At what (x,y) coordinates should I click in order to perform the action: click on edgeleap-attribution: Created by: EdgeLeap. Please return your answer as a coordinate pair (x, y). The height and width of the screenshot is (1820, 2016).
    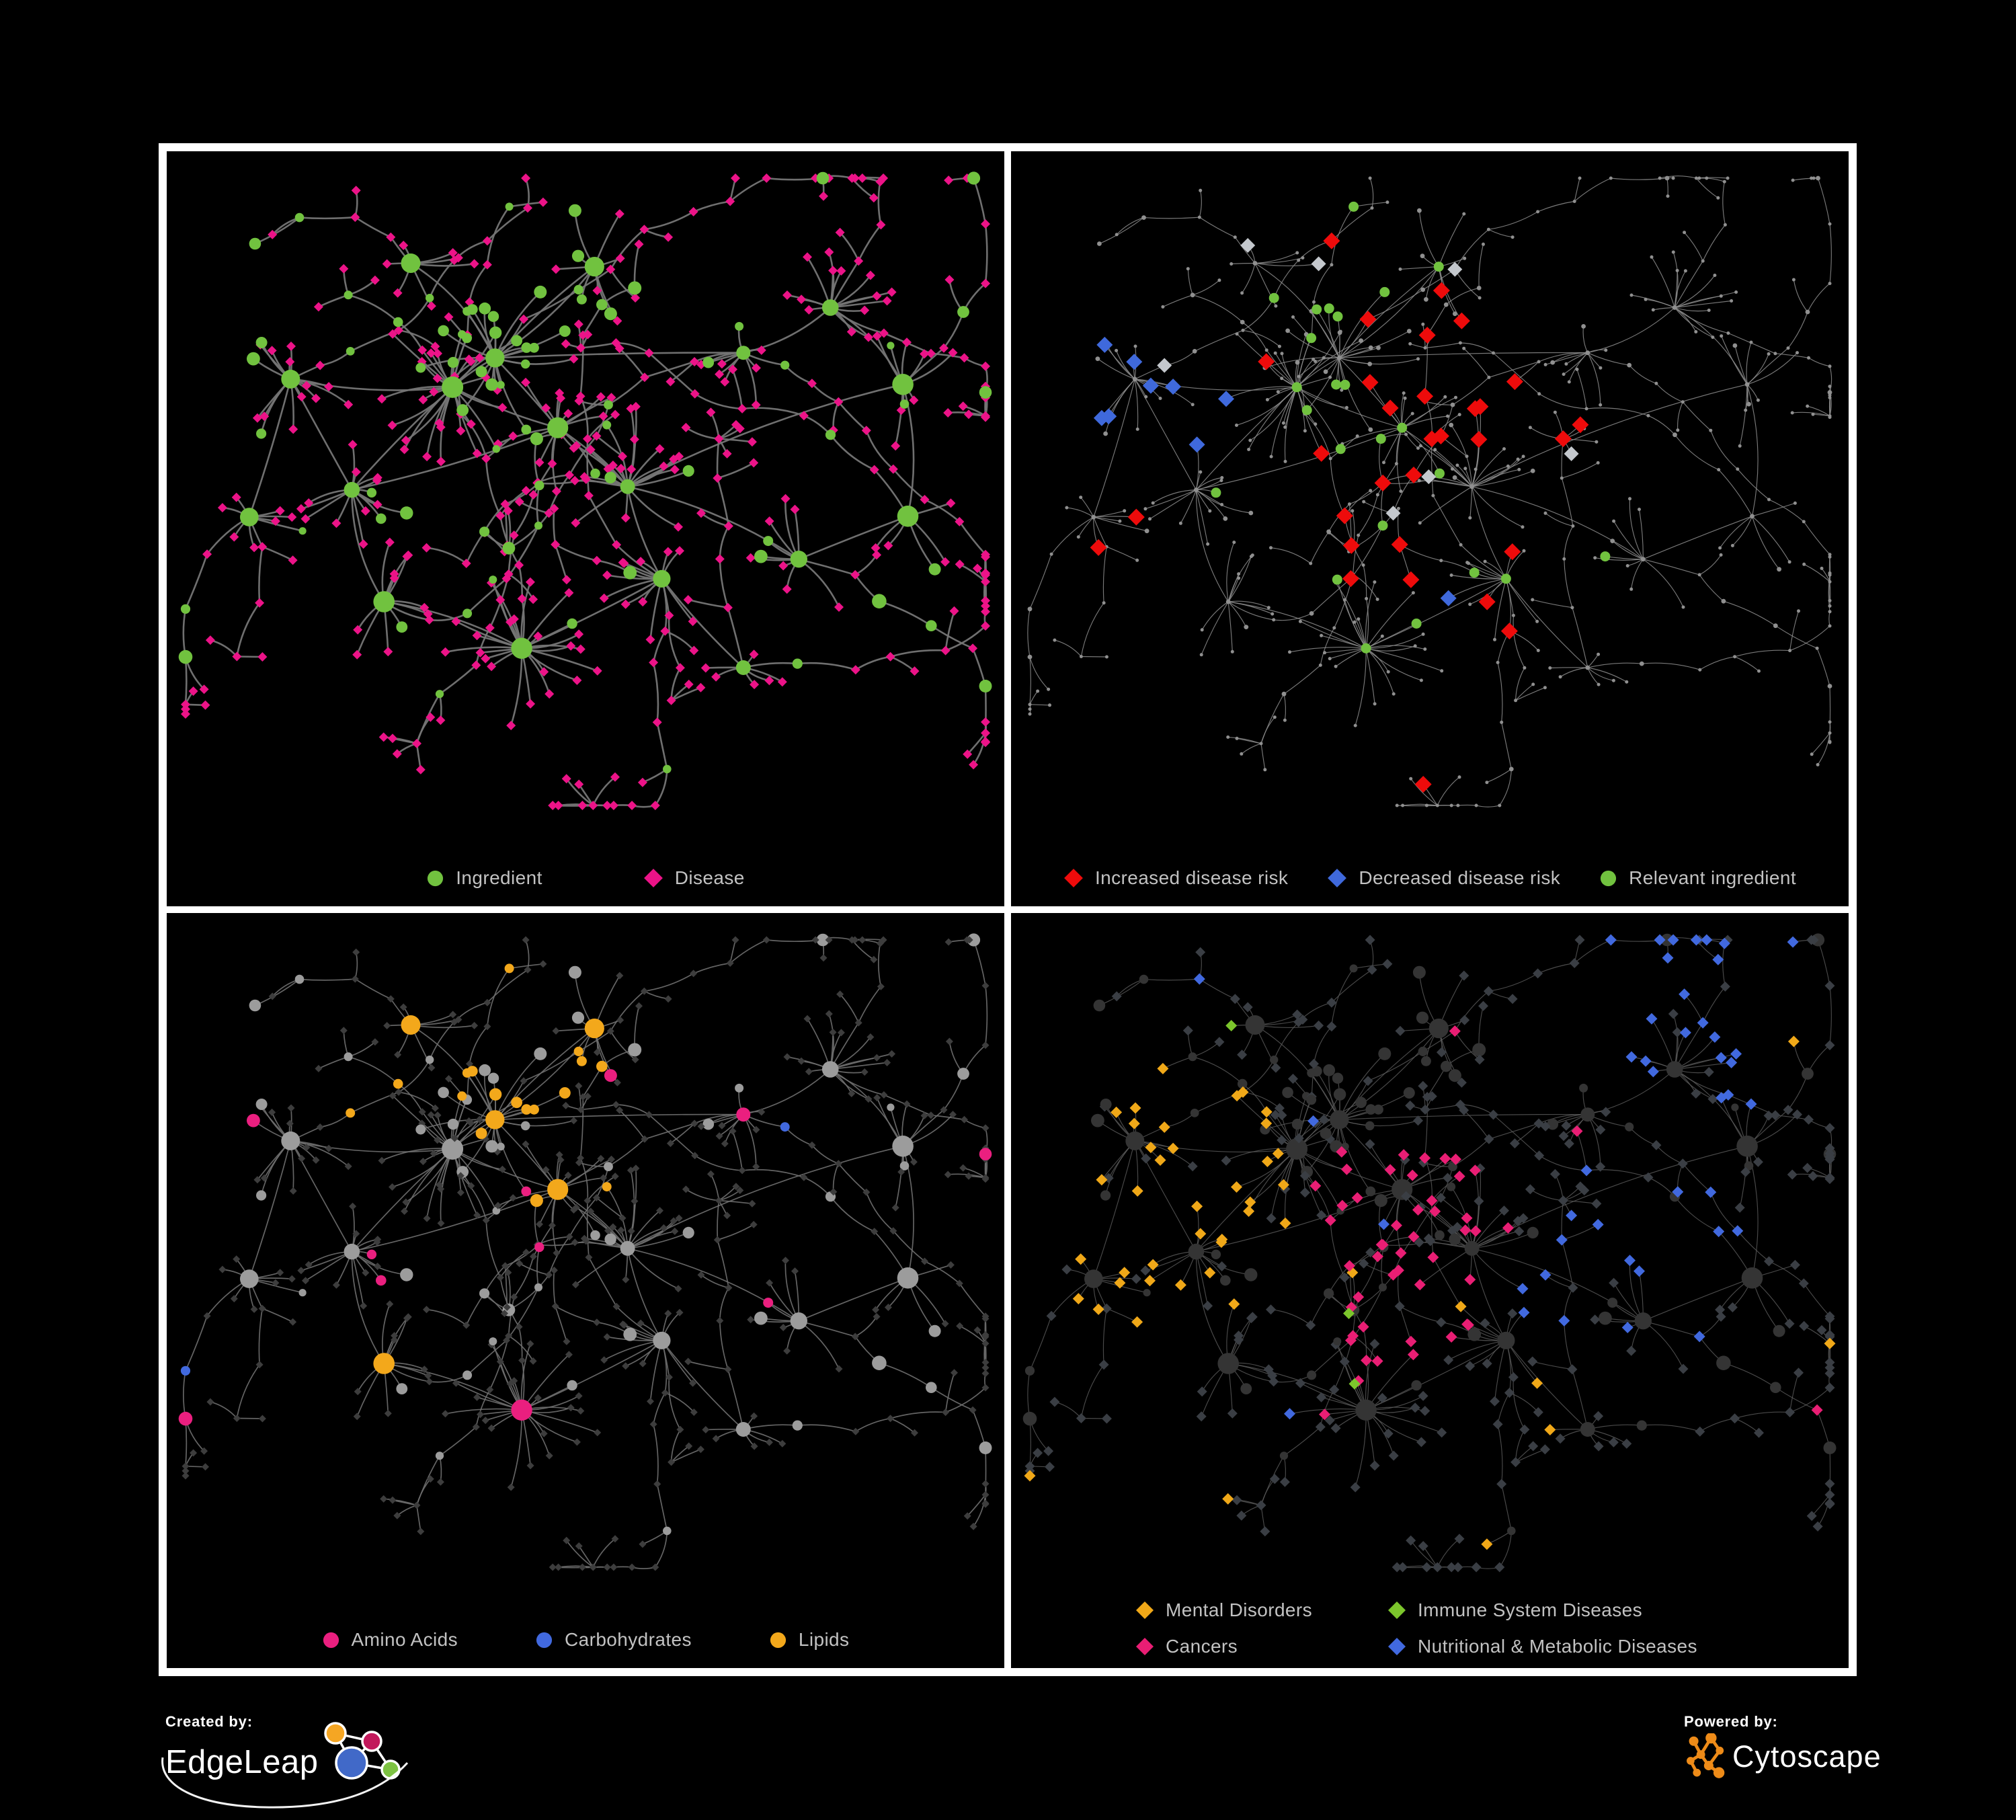
    Looking at the image, I should click on (307, 1761).